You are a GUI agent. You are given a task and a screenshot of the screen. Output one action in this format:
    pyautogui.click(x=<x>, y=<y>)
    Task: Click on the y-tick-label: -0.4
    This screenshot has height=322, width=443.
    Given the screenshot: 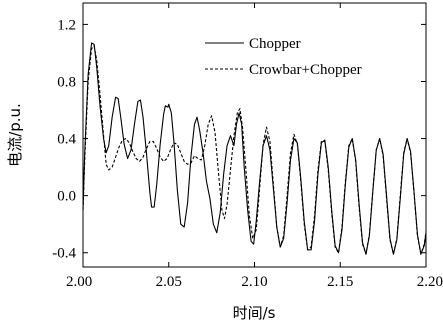 What is the action you would take?
    pyautogui.click(x=64, y=254)
    